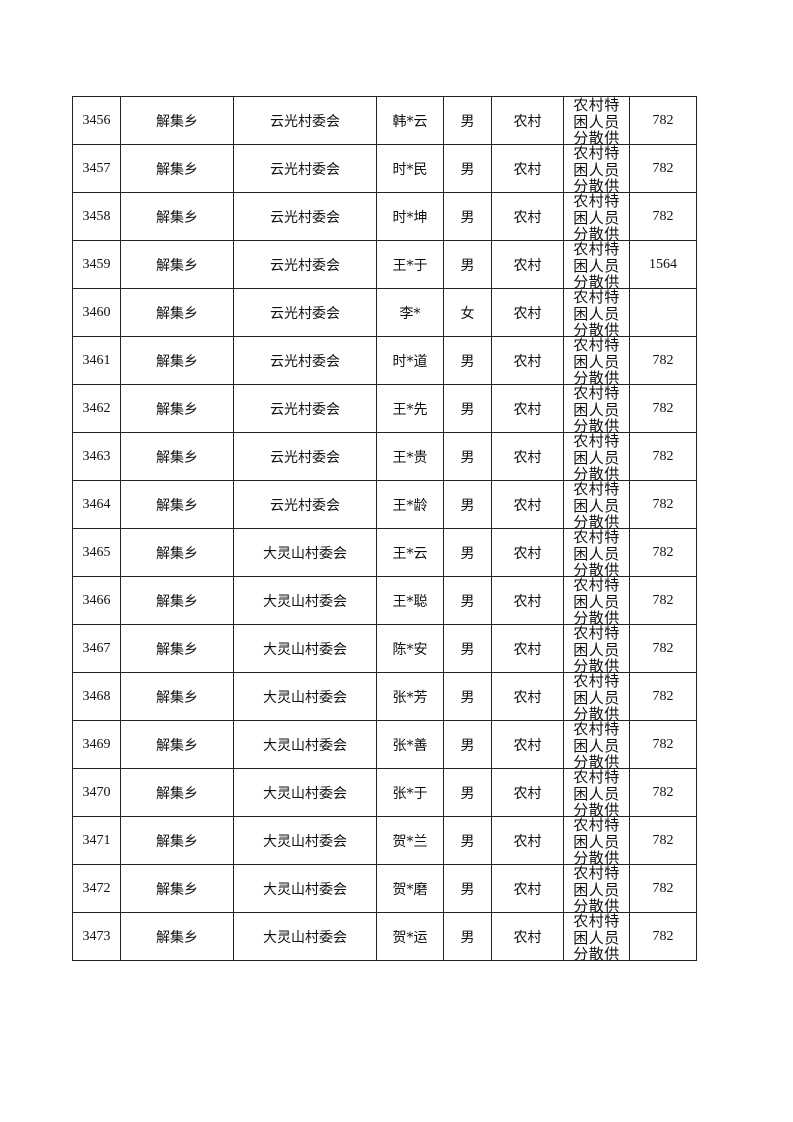 Image resolution: width=793 pixels, height=1122 pixels. I want to click on person-name-cell: 时*道, so click(410, 360).